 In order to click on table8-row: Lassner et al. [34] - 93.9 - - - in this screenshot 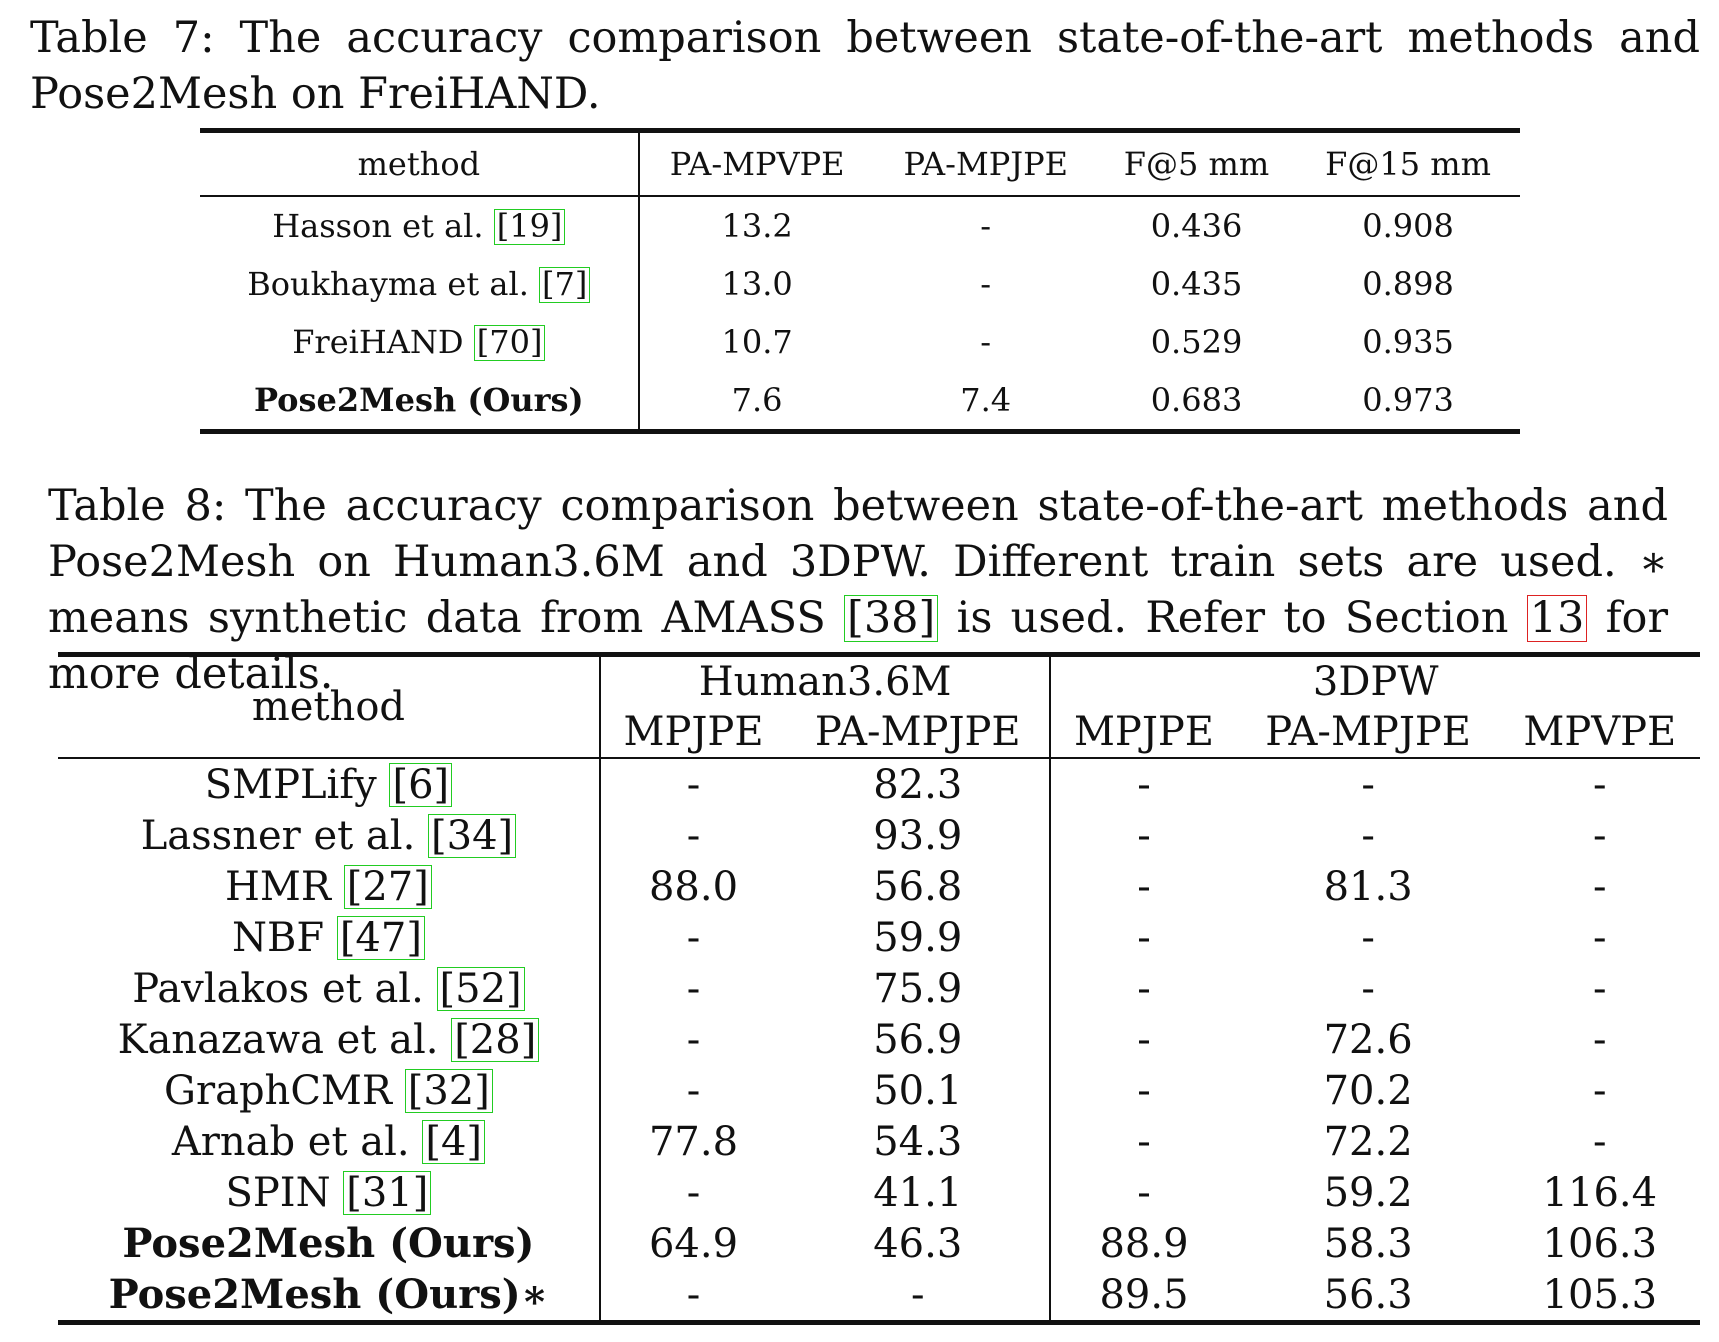, I will do `click(879, 835)`.